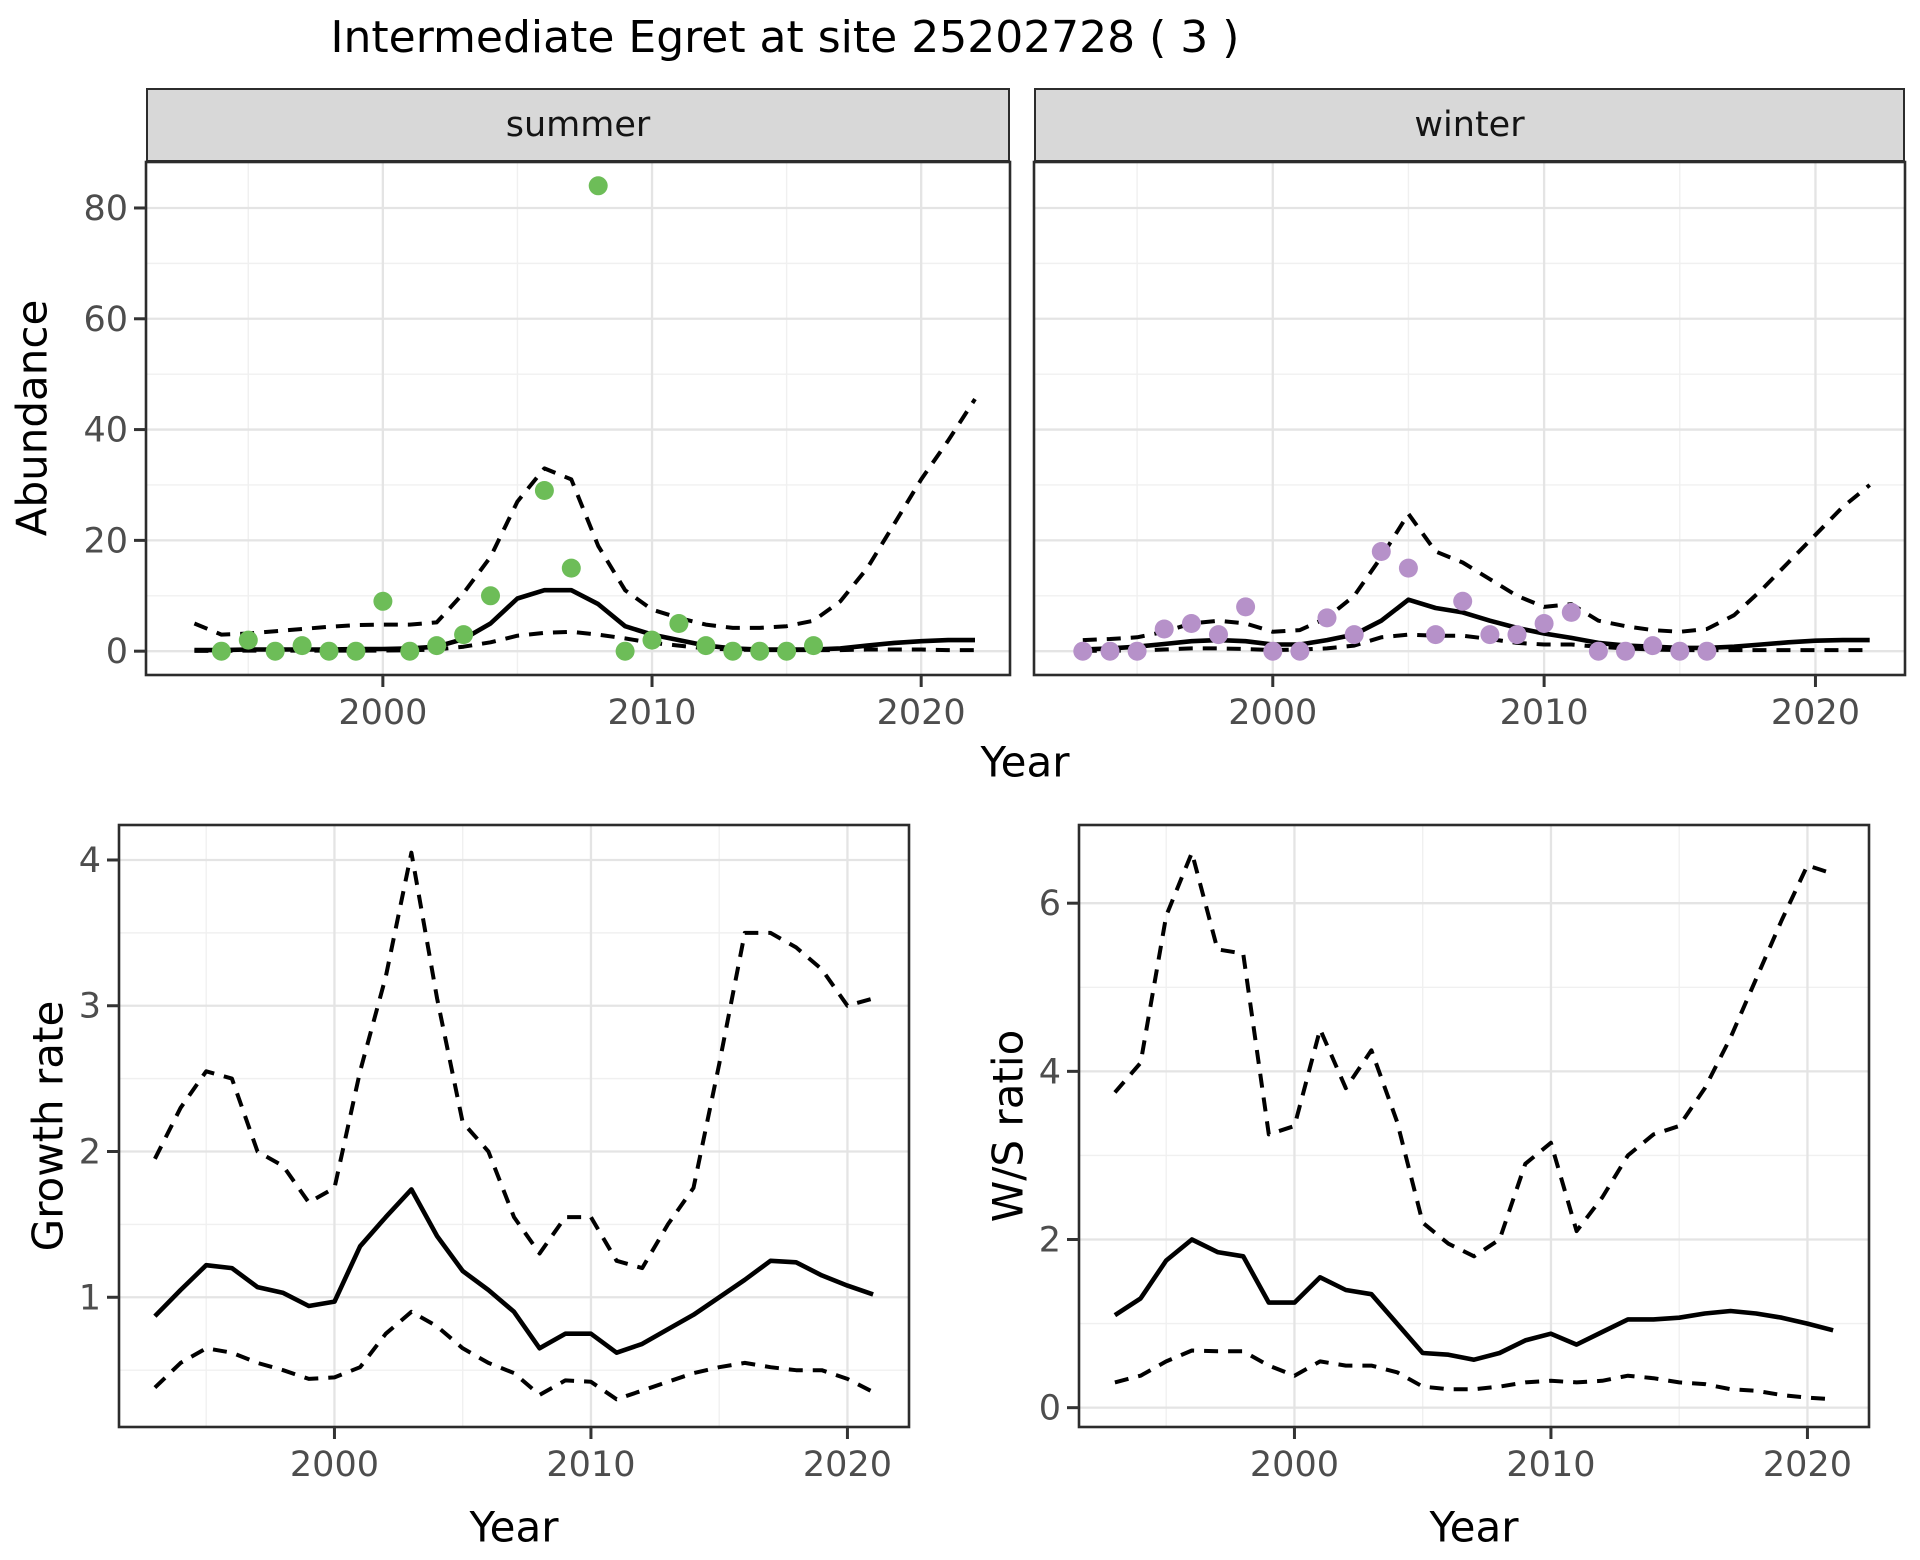 This screenshot has height=1560, width=1920. Describe the element at coordinates (1474, 1375) in the screenshot. I see `ws-ratio-lower-ci-line` at that location.